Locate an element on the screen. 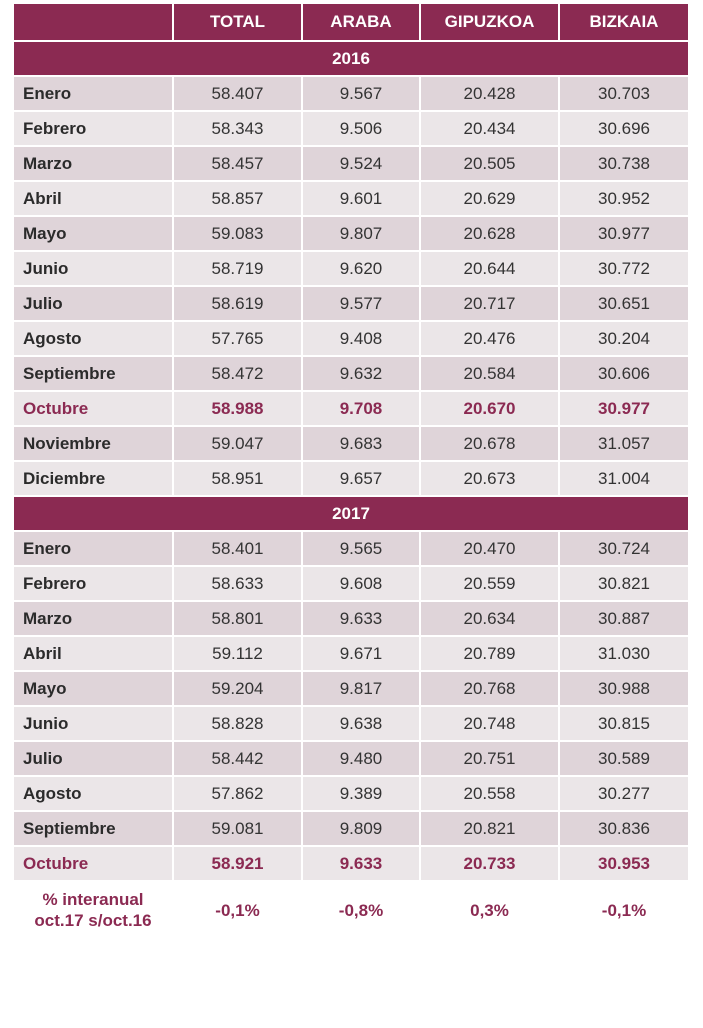  header-blank is located at coordinates (93, 22).